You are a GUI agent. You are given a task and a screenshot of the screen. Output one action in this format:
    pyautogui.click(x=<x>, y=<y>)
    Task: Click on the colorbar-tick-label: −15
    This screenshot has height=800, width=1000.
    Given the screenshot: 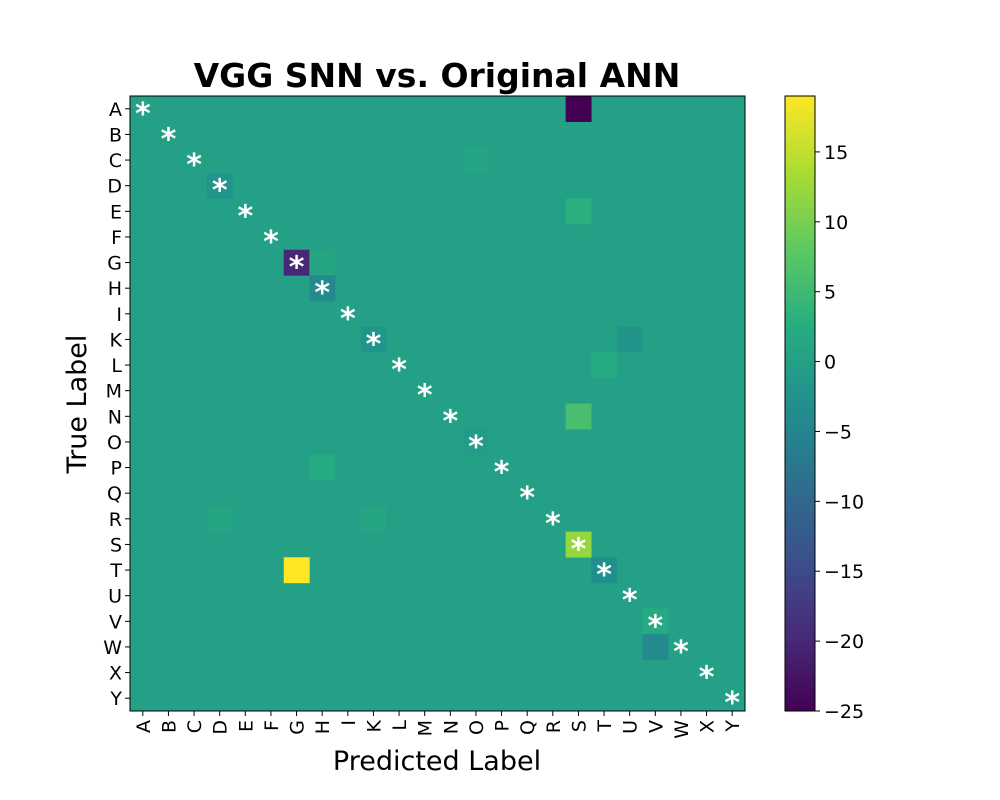 What is the action you would take?
    pyautogui.click(x=844, y=572)
    